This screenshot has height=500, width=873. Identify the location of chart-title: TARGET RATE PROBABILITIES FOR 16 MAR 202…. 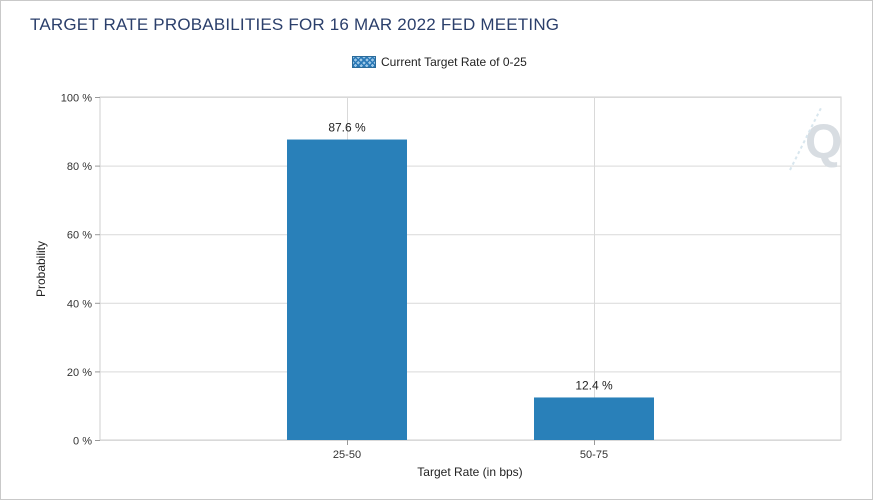
(295, 24).